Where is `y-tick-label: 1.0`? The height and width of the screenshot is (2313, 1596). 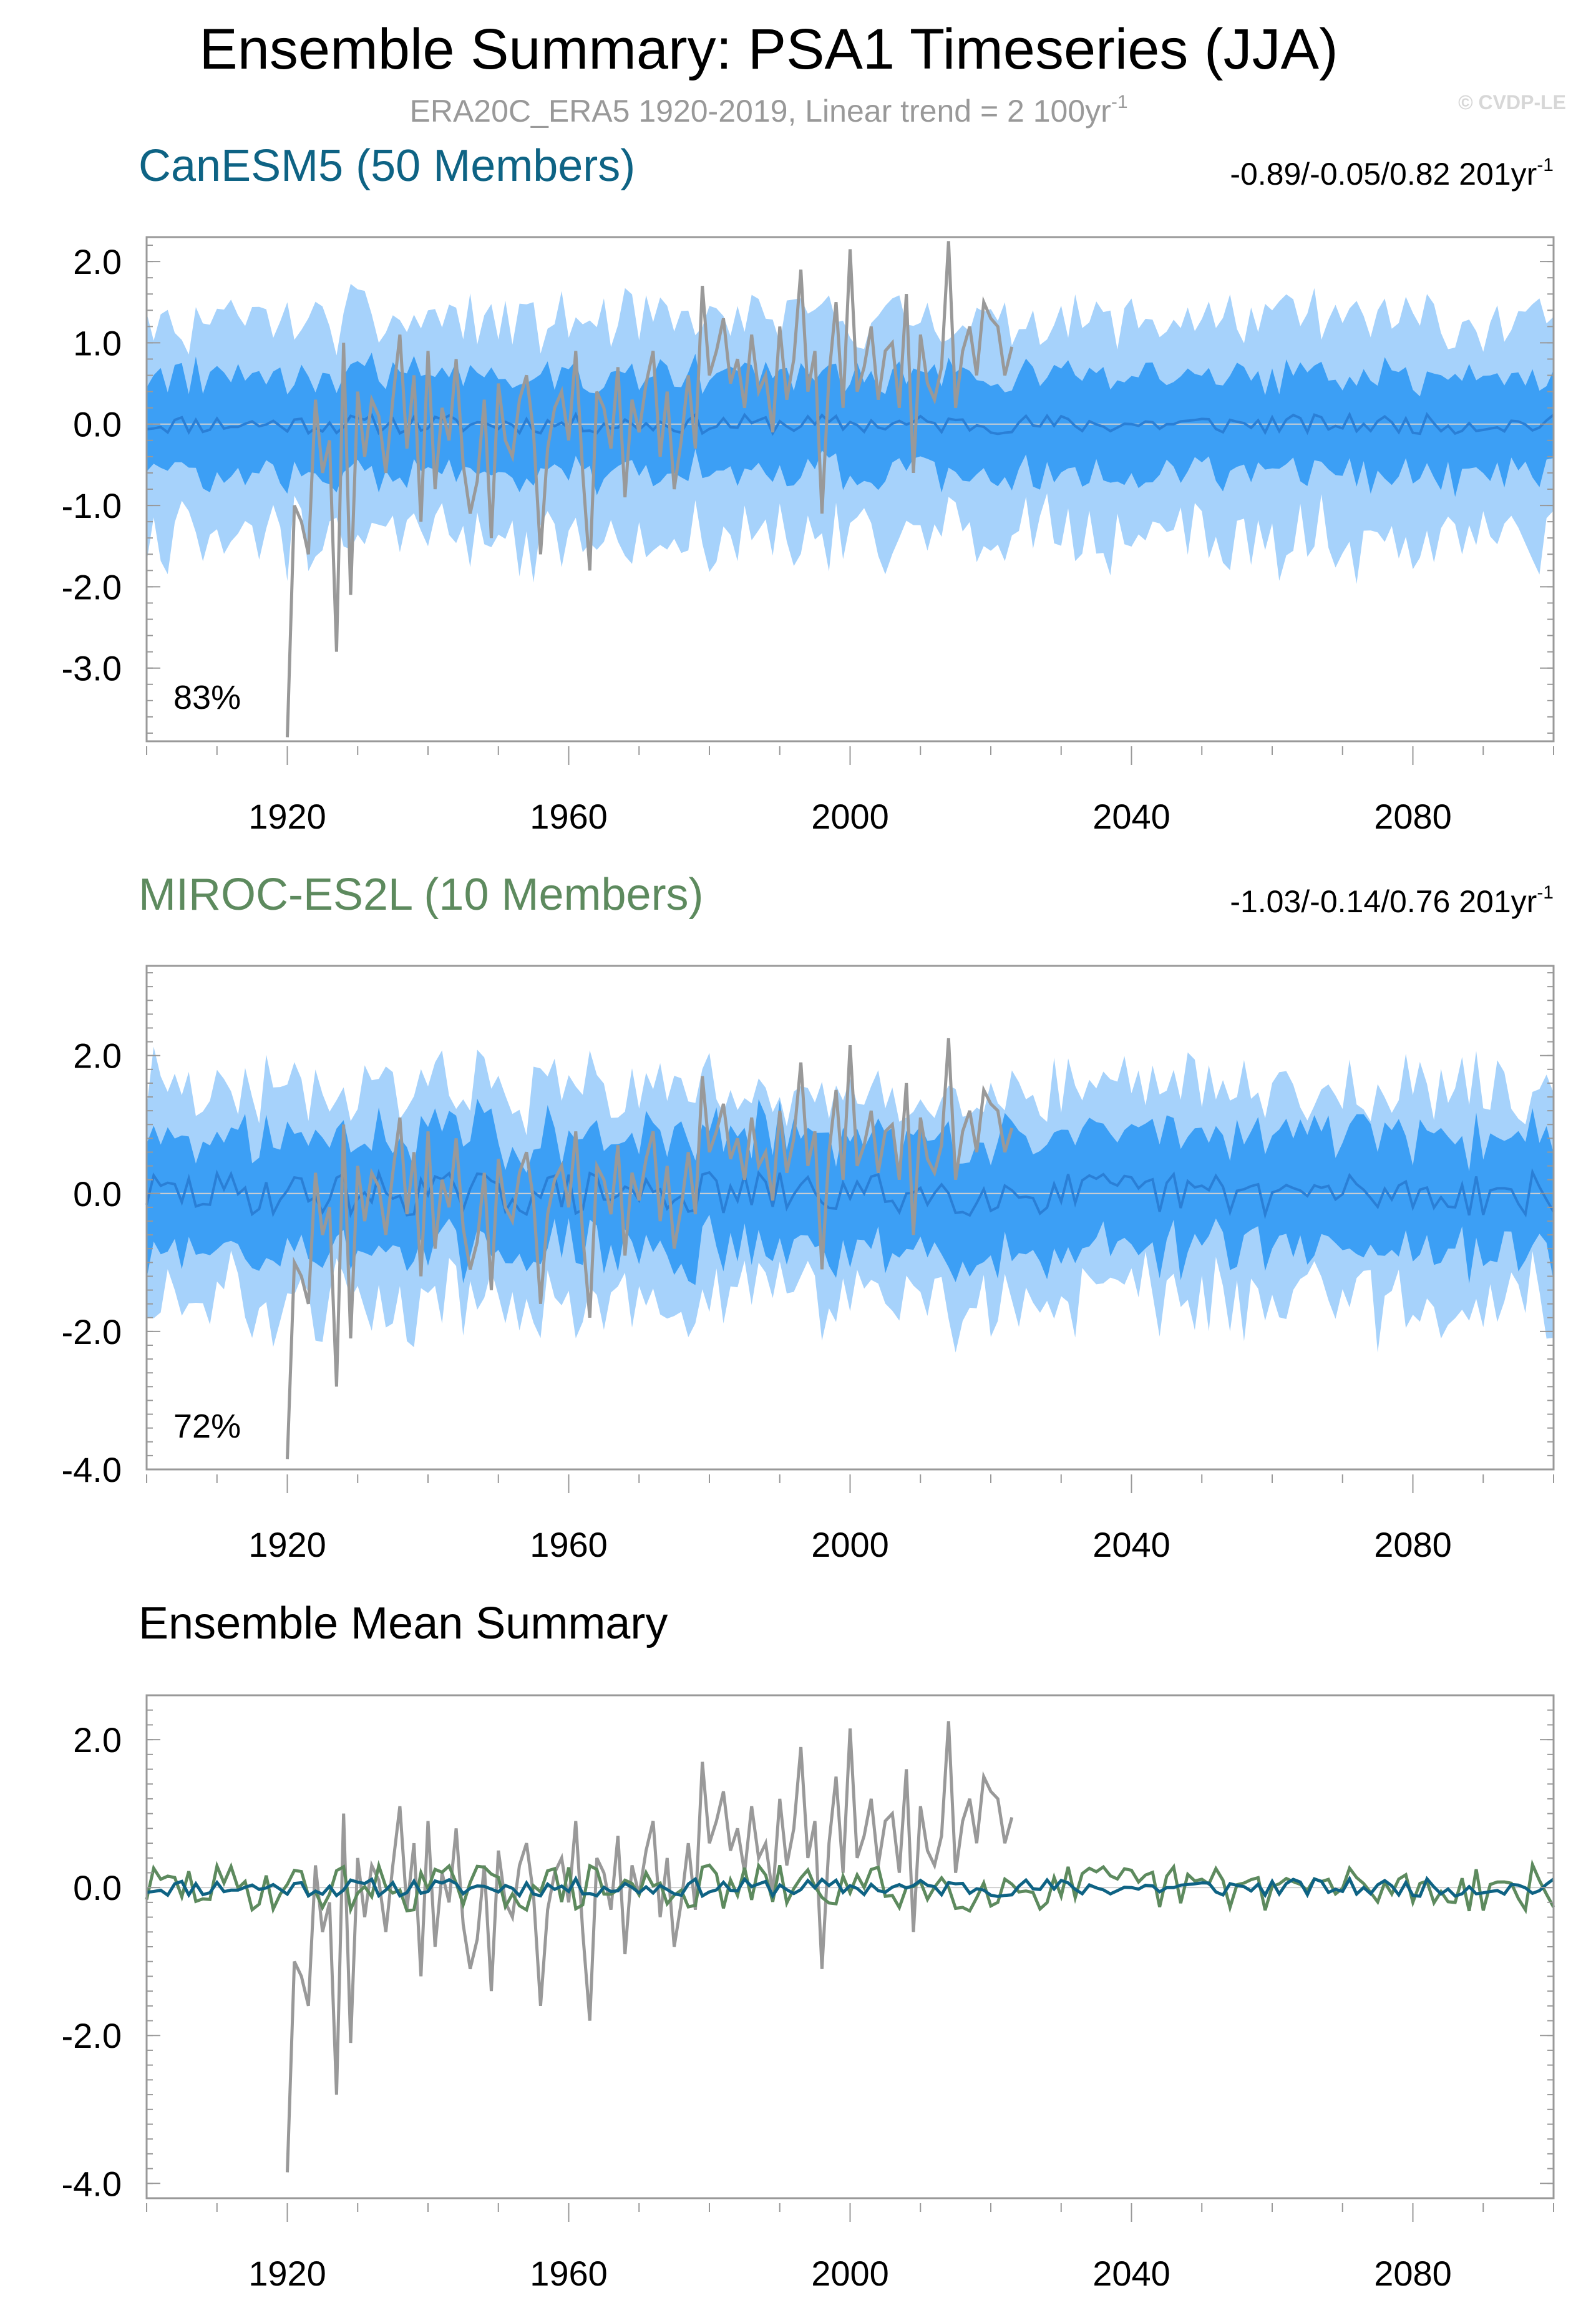
y-tick-label: 1.0 is located at coordinates (97, 343).